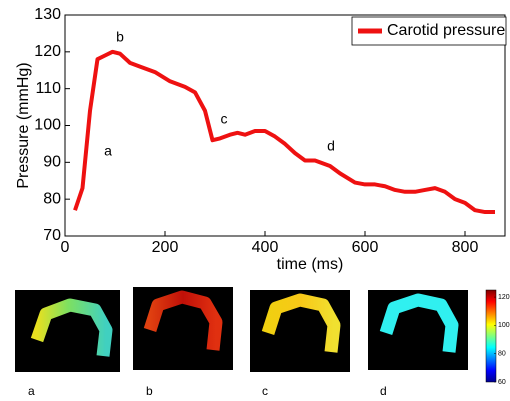 Image resolution: width=510 pixels, height=401 pixels. I want to click on y-axis-label: Pressure (mmHg), so click(23, 125).